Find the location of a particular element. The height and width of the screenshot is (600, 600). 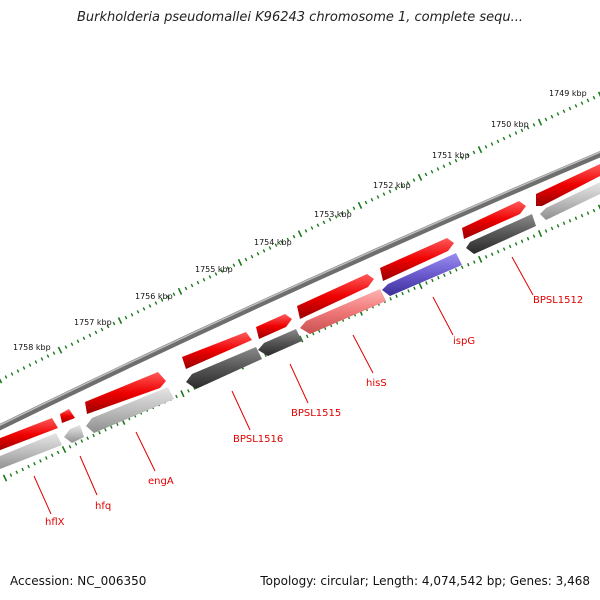

gene-reverse-enga is located at coordinates (130, 410).